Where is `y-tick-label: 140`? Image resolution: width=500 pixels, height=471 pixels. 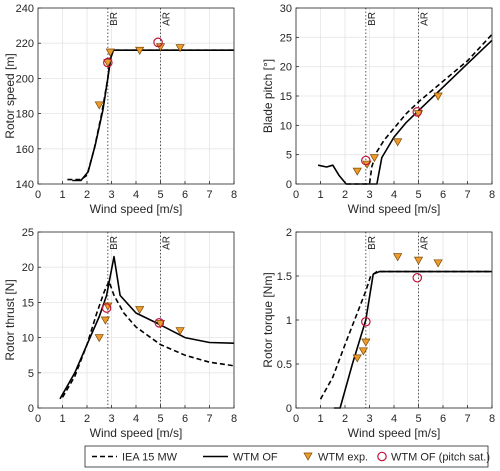 y-tick-label: 140 is located at coordinates (25, 185).